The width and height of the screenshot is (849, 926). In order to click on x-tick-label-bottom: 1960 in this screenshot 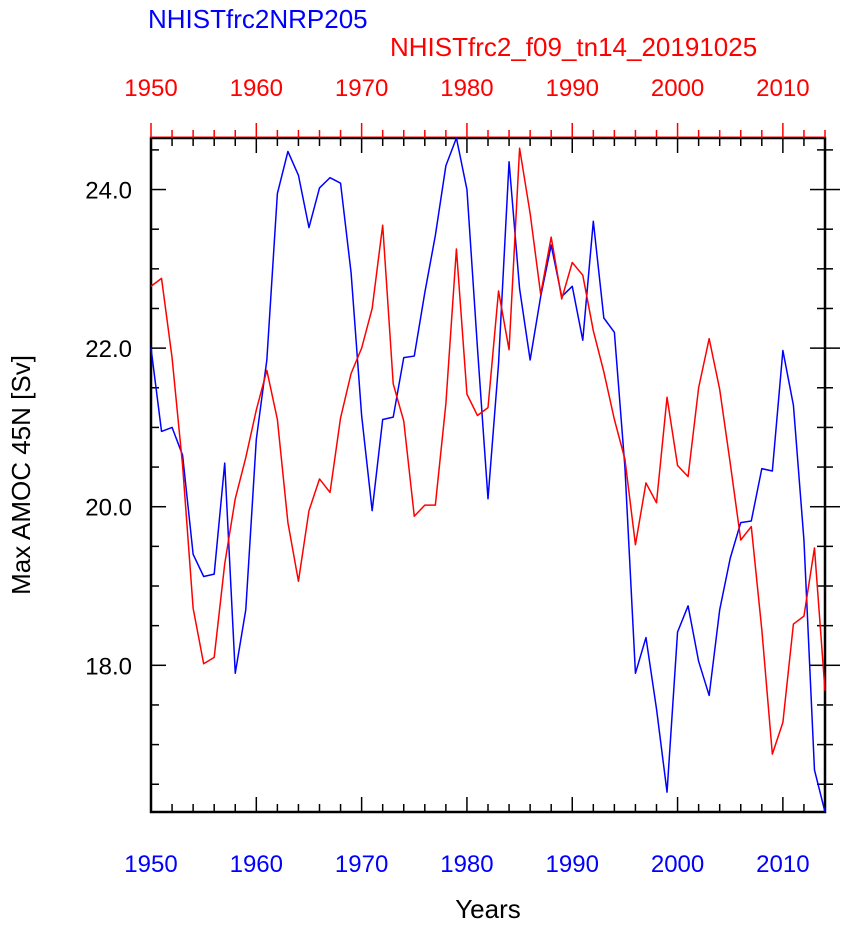, I will do `click(256, 864)`.